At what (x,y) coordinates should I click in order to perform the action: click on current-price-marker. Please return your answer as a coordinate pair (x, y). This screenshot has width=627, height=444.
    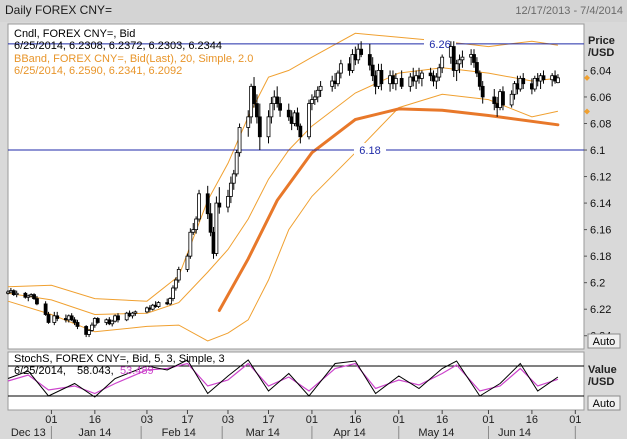
    Looking at the image, I should click on (587, 77).